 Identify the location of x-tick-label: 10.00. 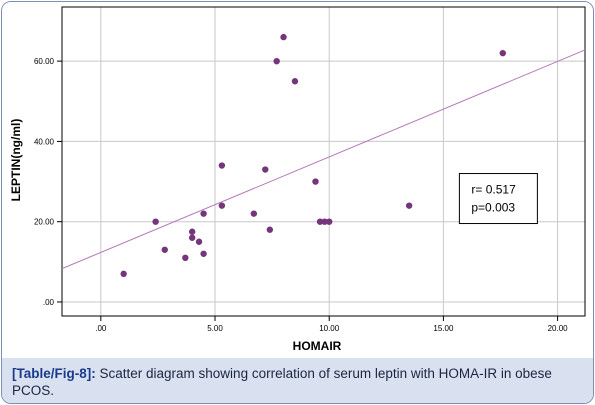
(329, 328).